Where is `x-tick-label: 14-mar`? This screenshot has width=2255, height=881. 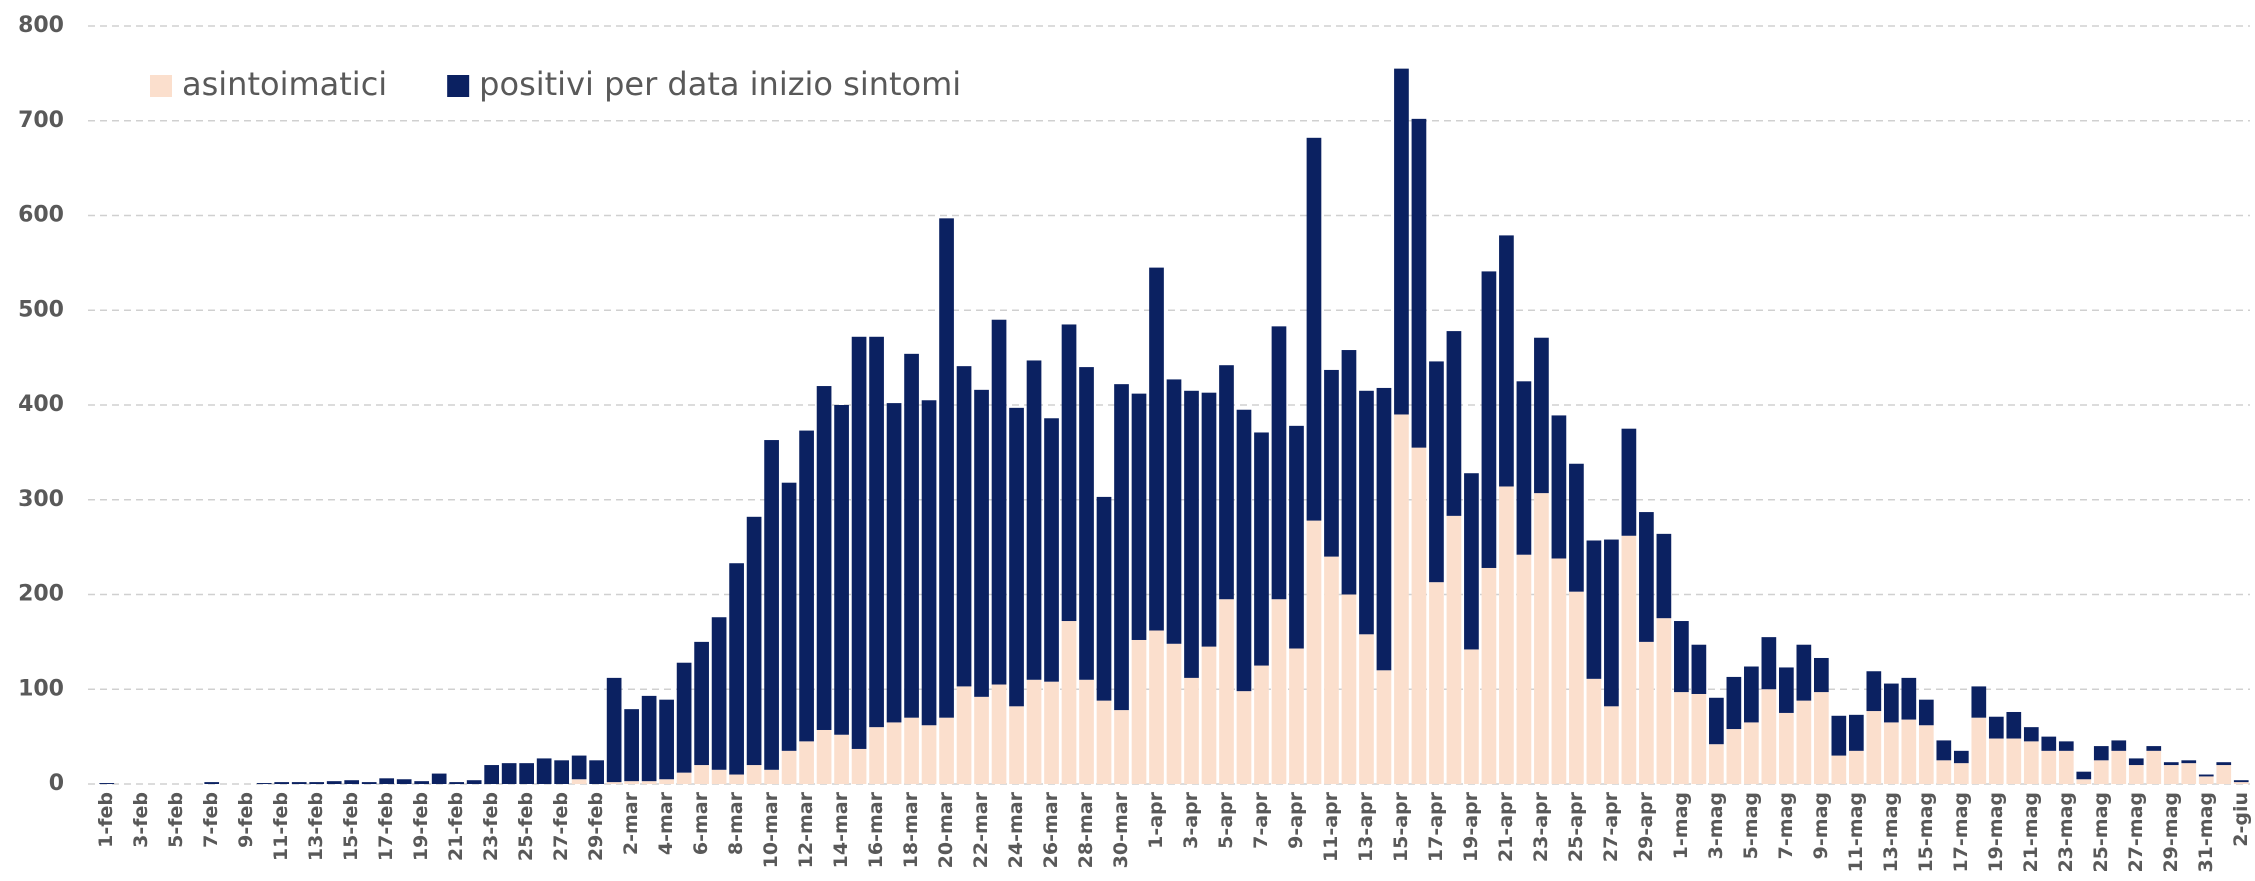
x-tick-label: 14-mar is located at coordinates (841, 829).